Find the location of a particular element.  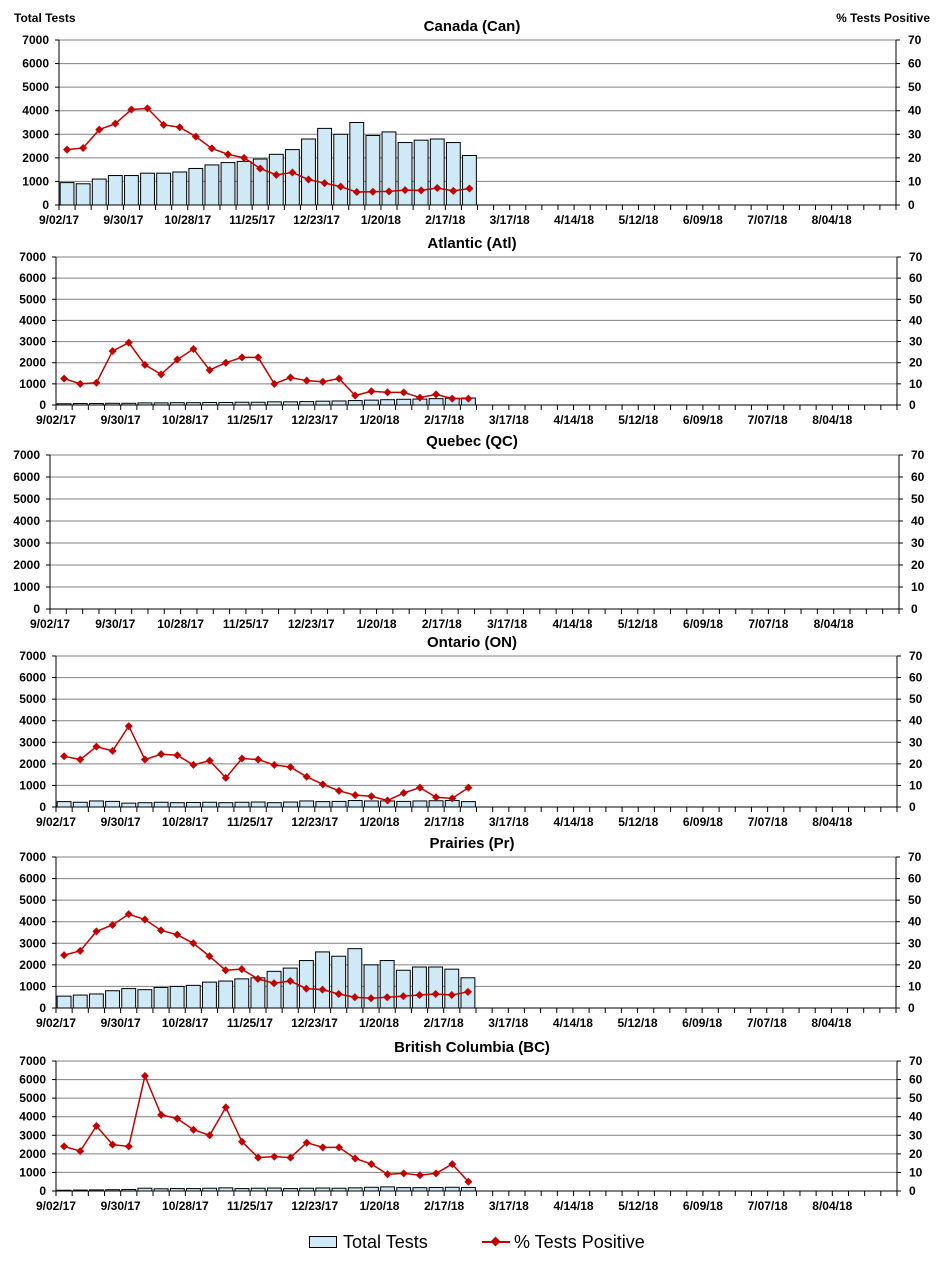

y2-tick-label: 60 is located at coordinates (916, 1080).